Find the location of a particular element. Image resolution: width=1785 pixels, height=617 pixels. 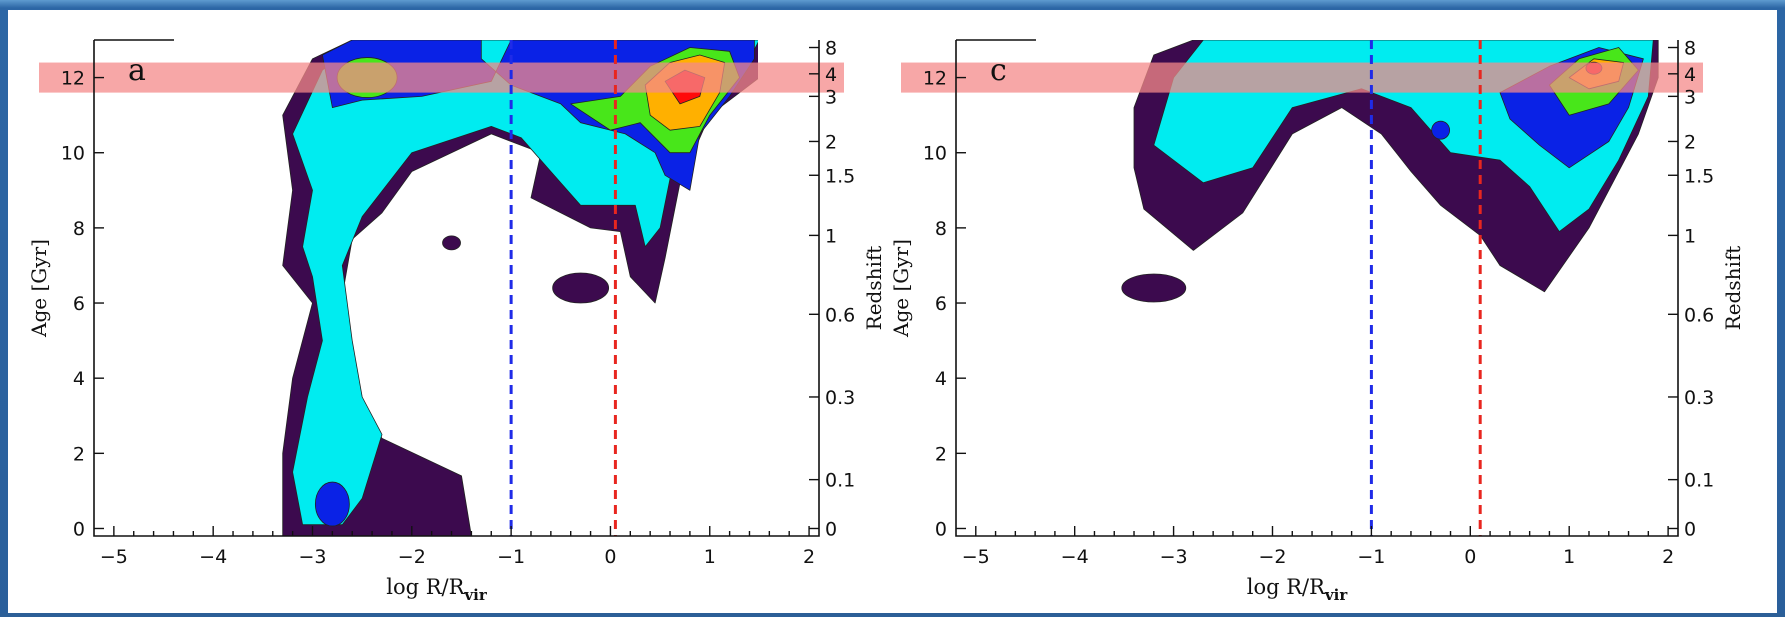

panel-label: a is located at coordinates (137, 70).